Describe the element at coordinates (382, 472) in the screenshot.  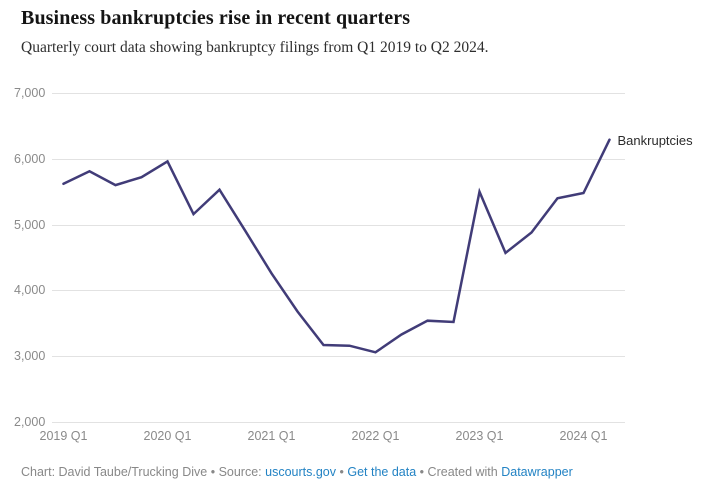
I see `get-the-data-link: Get the data` at that location.